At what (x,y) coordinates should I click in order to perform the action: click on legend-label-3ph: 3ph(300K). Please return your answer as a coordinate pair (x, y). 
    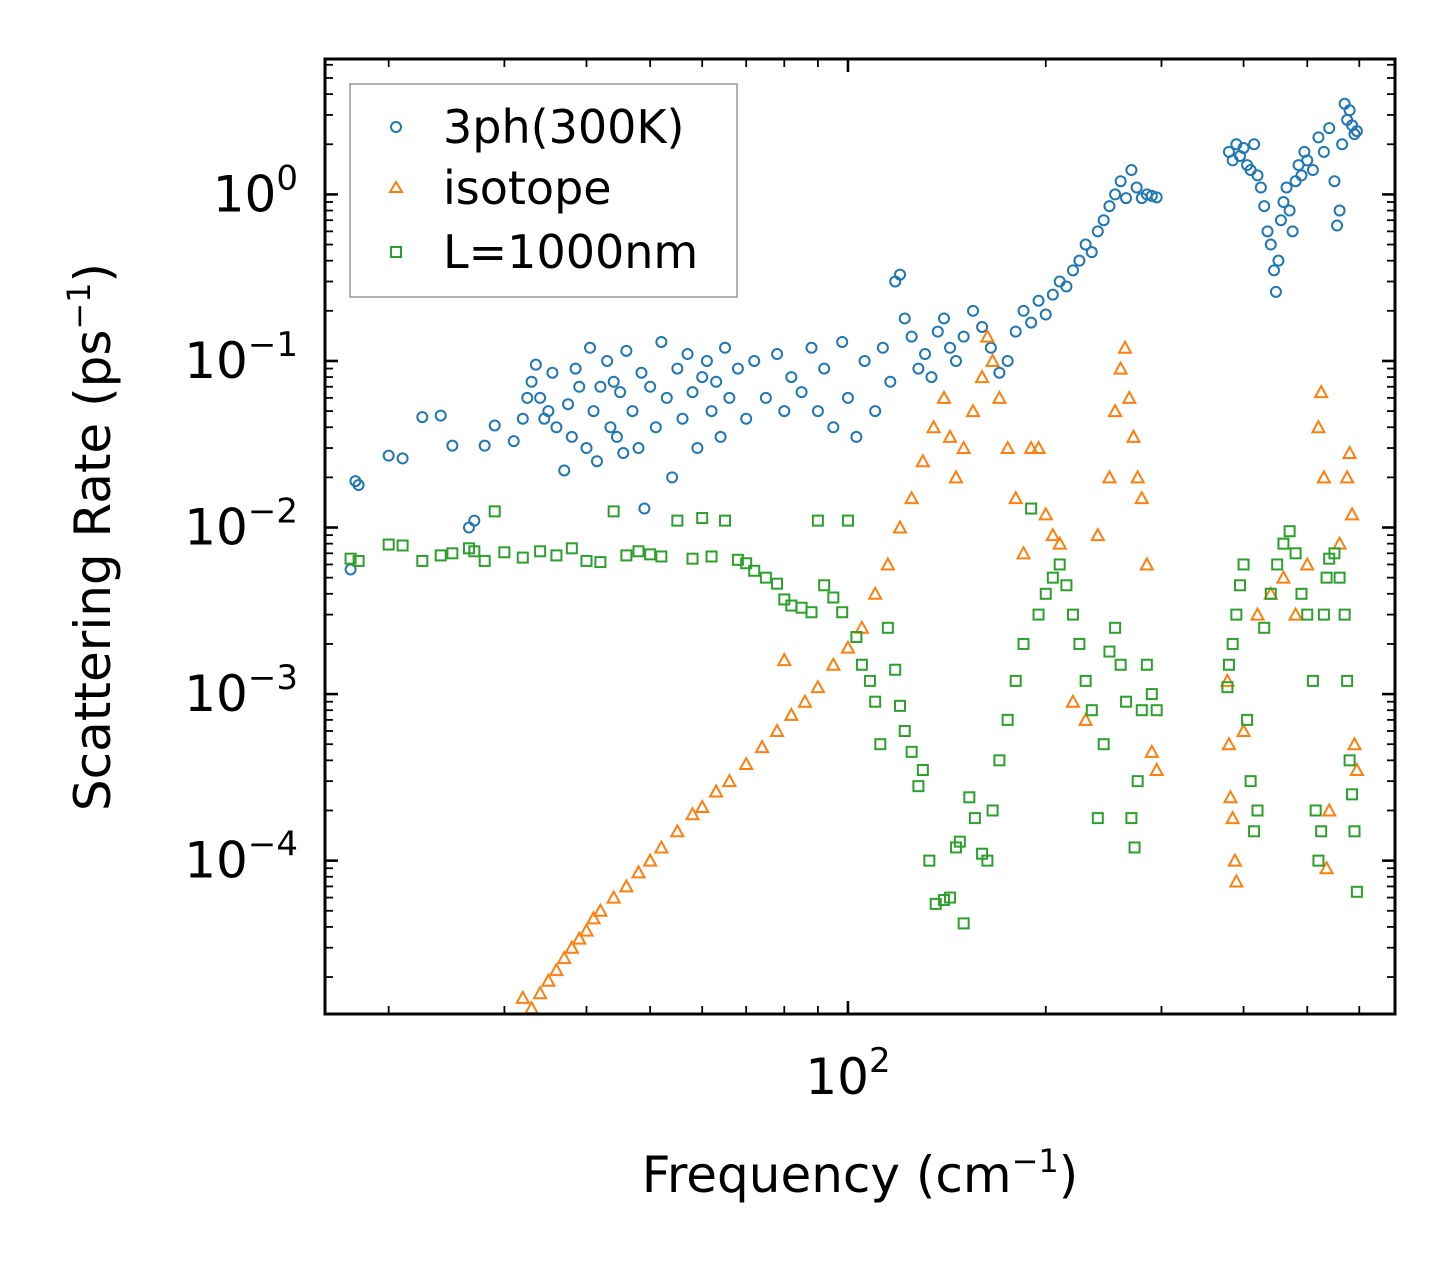
    Looking at the image, I should click on (563, 127).